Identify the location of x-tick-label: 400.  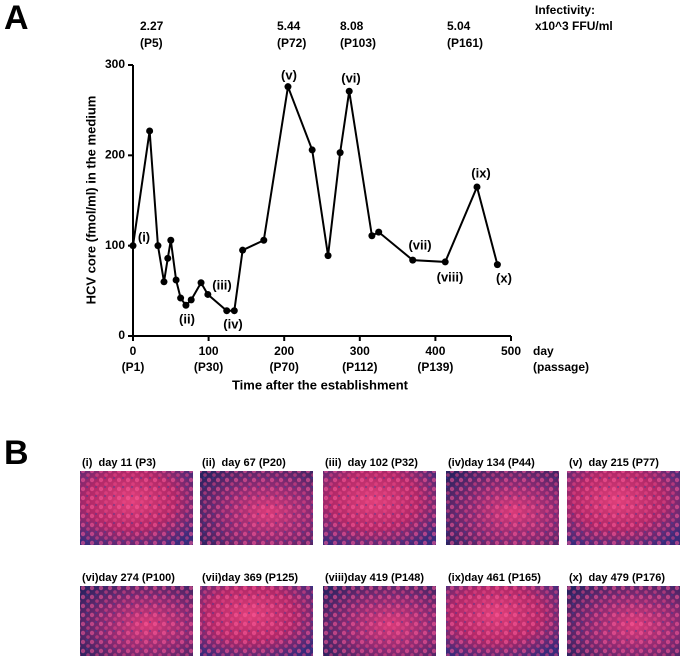
(435, 351).